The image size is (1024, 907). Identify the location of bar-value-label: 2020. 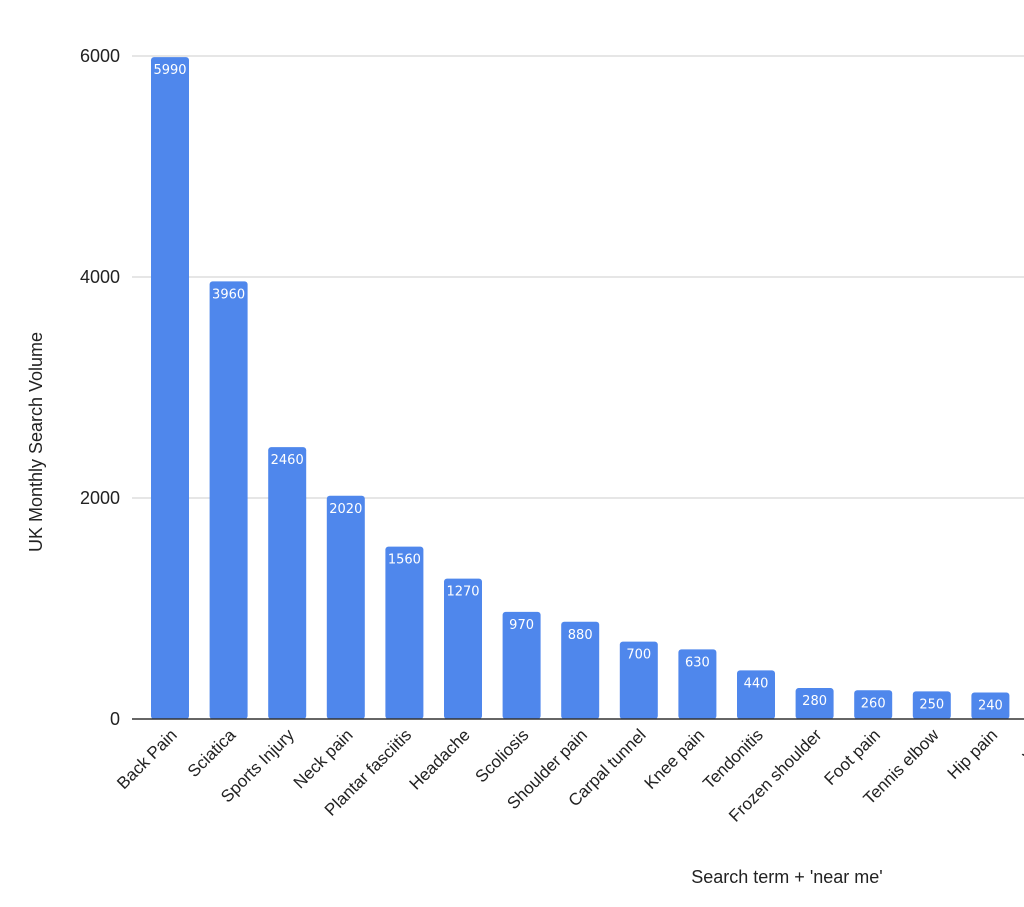
(345, 509).